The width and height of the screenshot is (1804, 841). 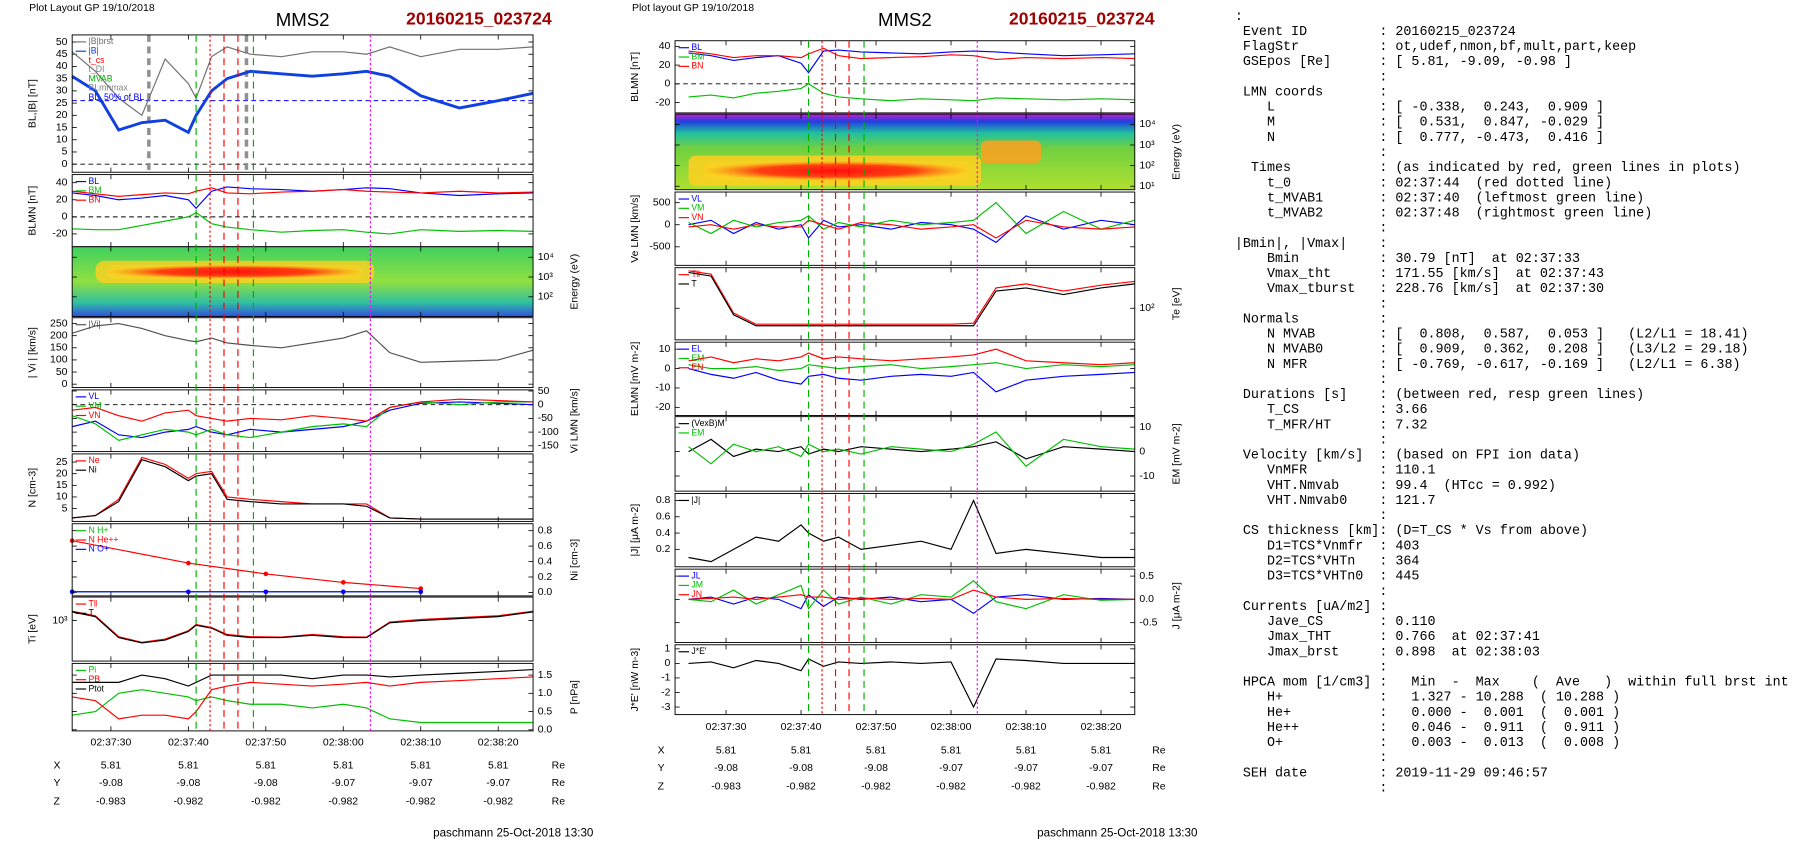 What do you see at coordinates (235, 271) in the screenshot?
I see `spectrogram-band` at bounding box center [235, 271].